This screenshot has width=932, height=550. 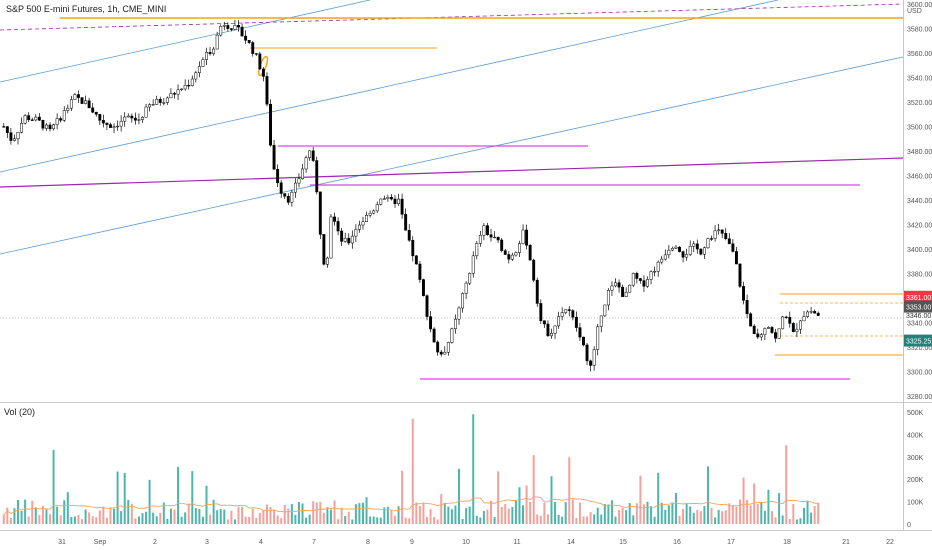 I want to click on channel-line-upper, so click(x=185, y=41).